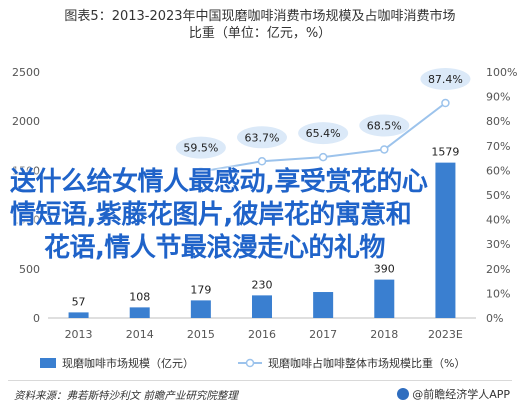  I want to click on brand-text: @前瞻经济学人APP, so click(461, 394).